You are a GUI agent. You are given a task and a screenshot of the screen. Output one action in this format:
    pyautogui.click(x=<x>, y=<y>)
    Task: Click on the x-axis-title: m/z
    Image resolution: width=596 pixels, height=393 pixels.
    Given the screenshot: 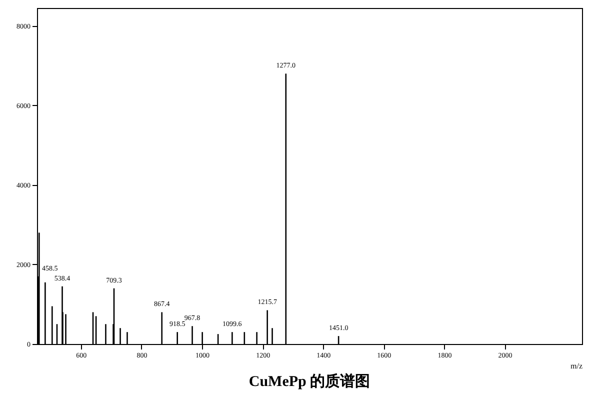 What is the action you would take?
    pyautogui.click(x=576, y=366)
    